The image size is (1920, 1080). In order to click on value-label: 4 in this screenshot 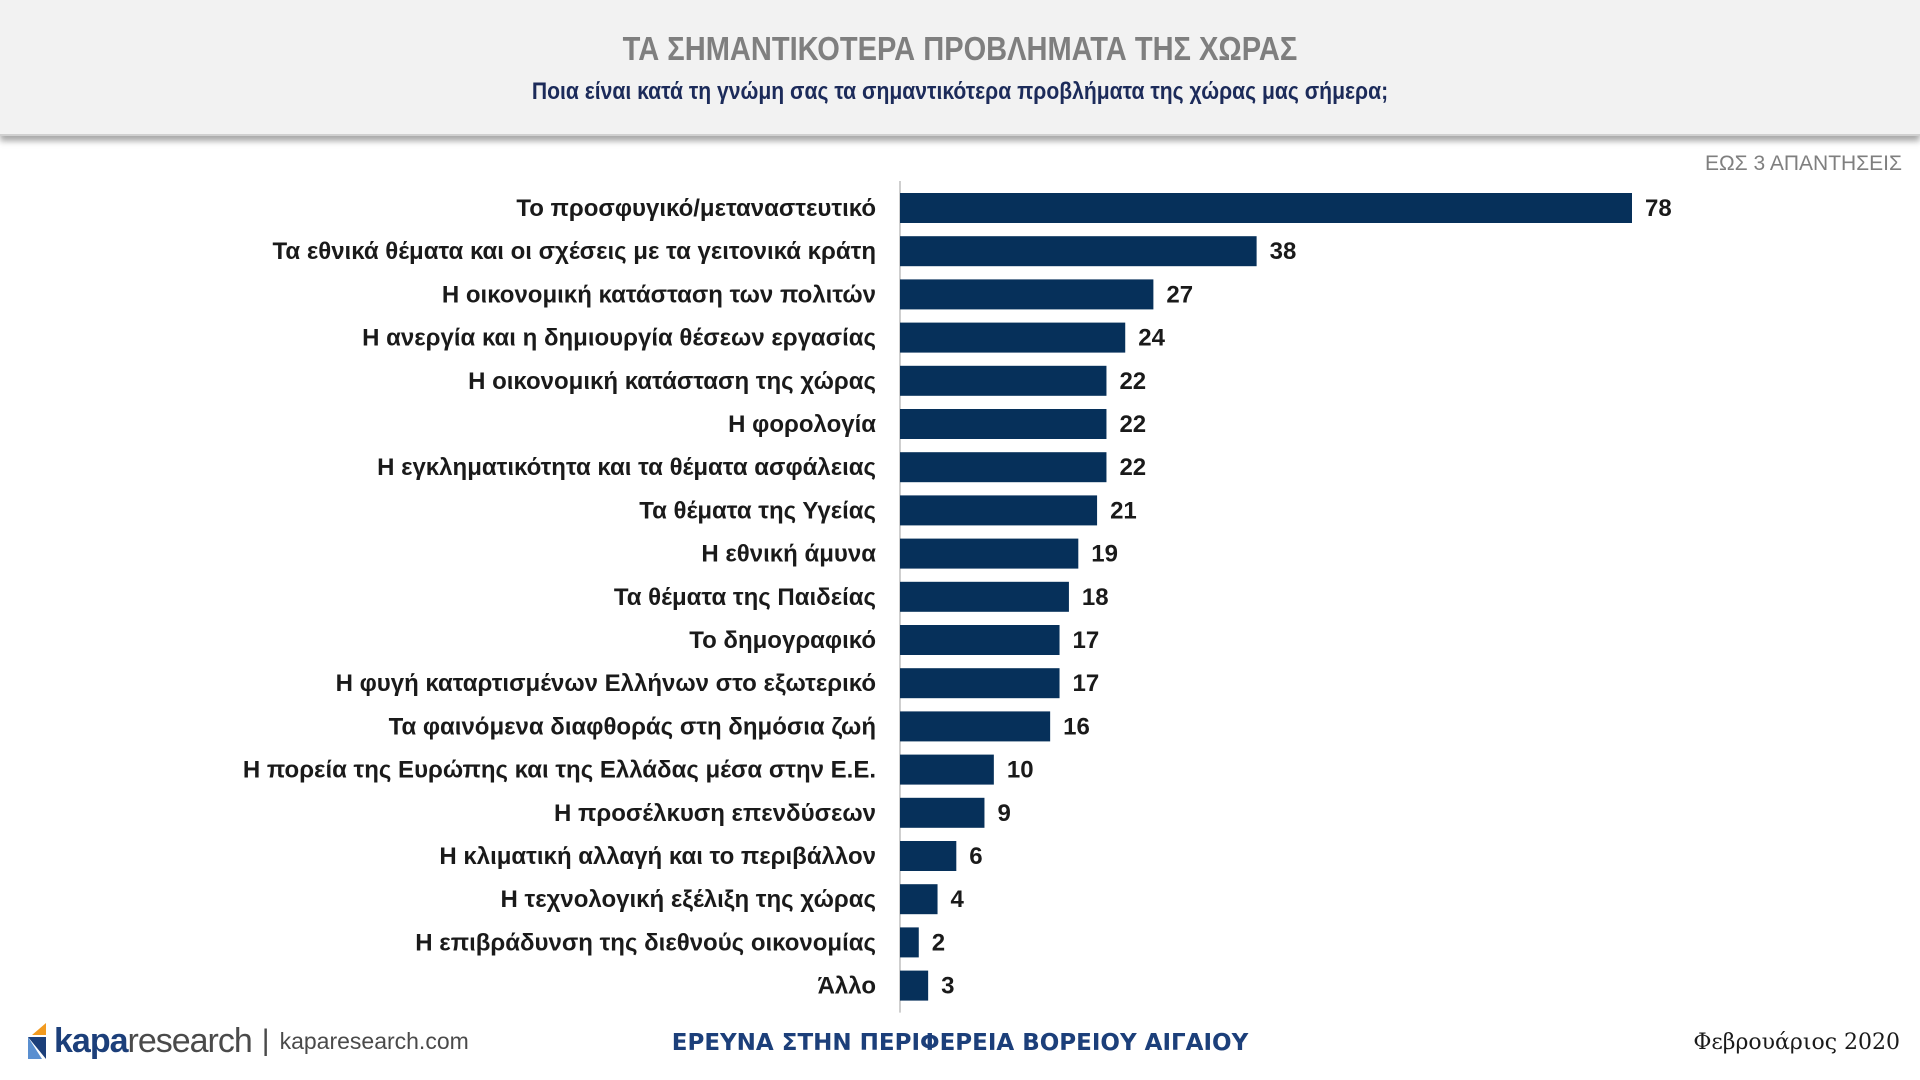, I will do `click(958, 899)`.